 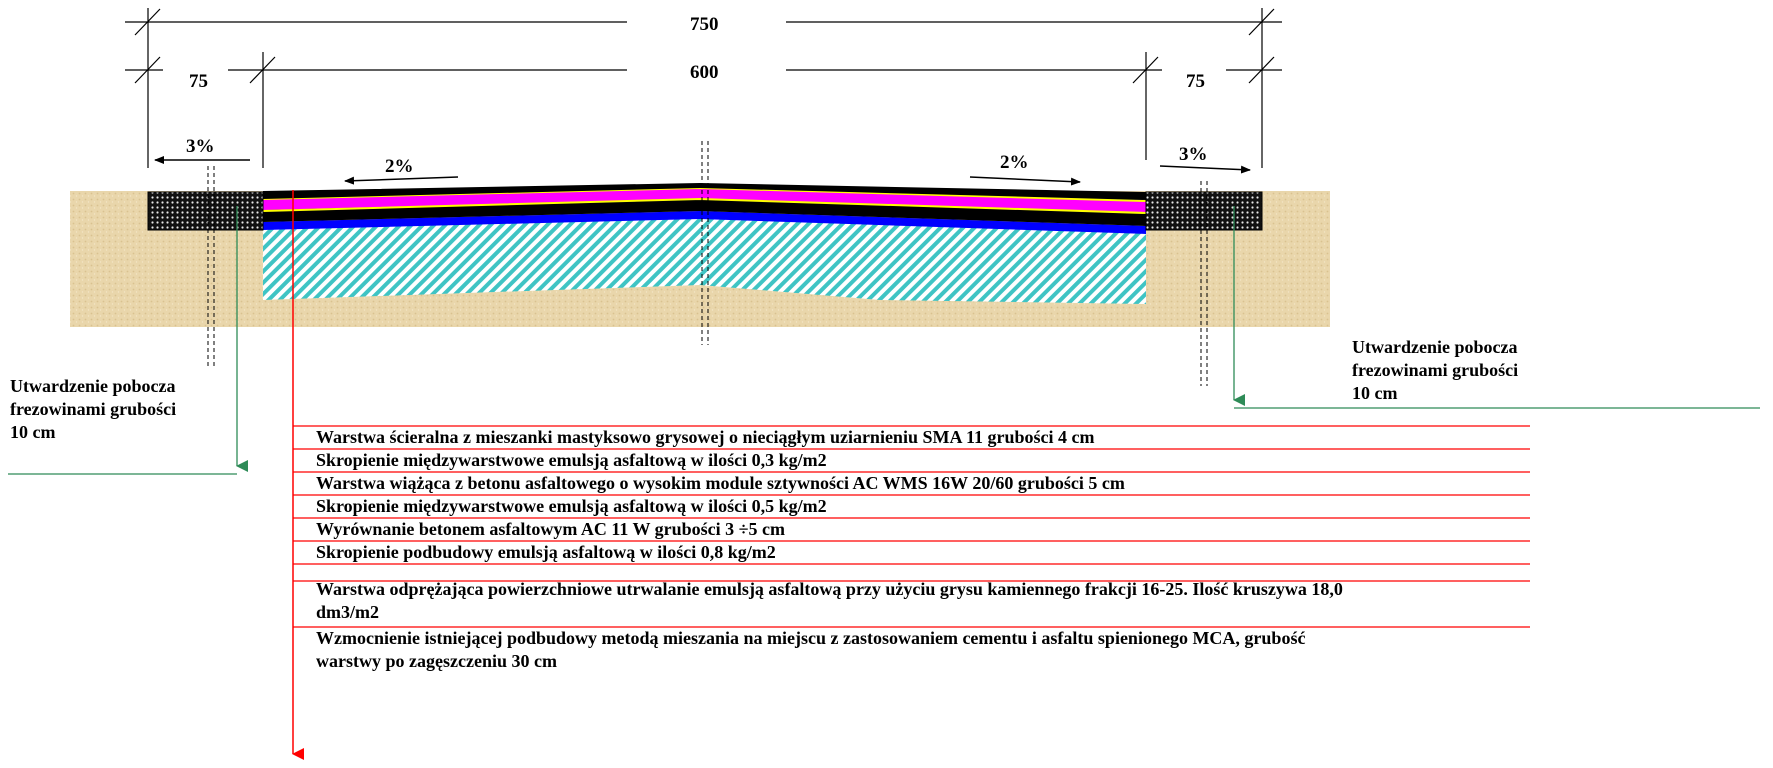 I want to click on shoulder-note-right-line-3: 10 cm, so click(x=1375, y=393).